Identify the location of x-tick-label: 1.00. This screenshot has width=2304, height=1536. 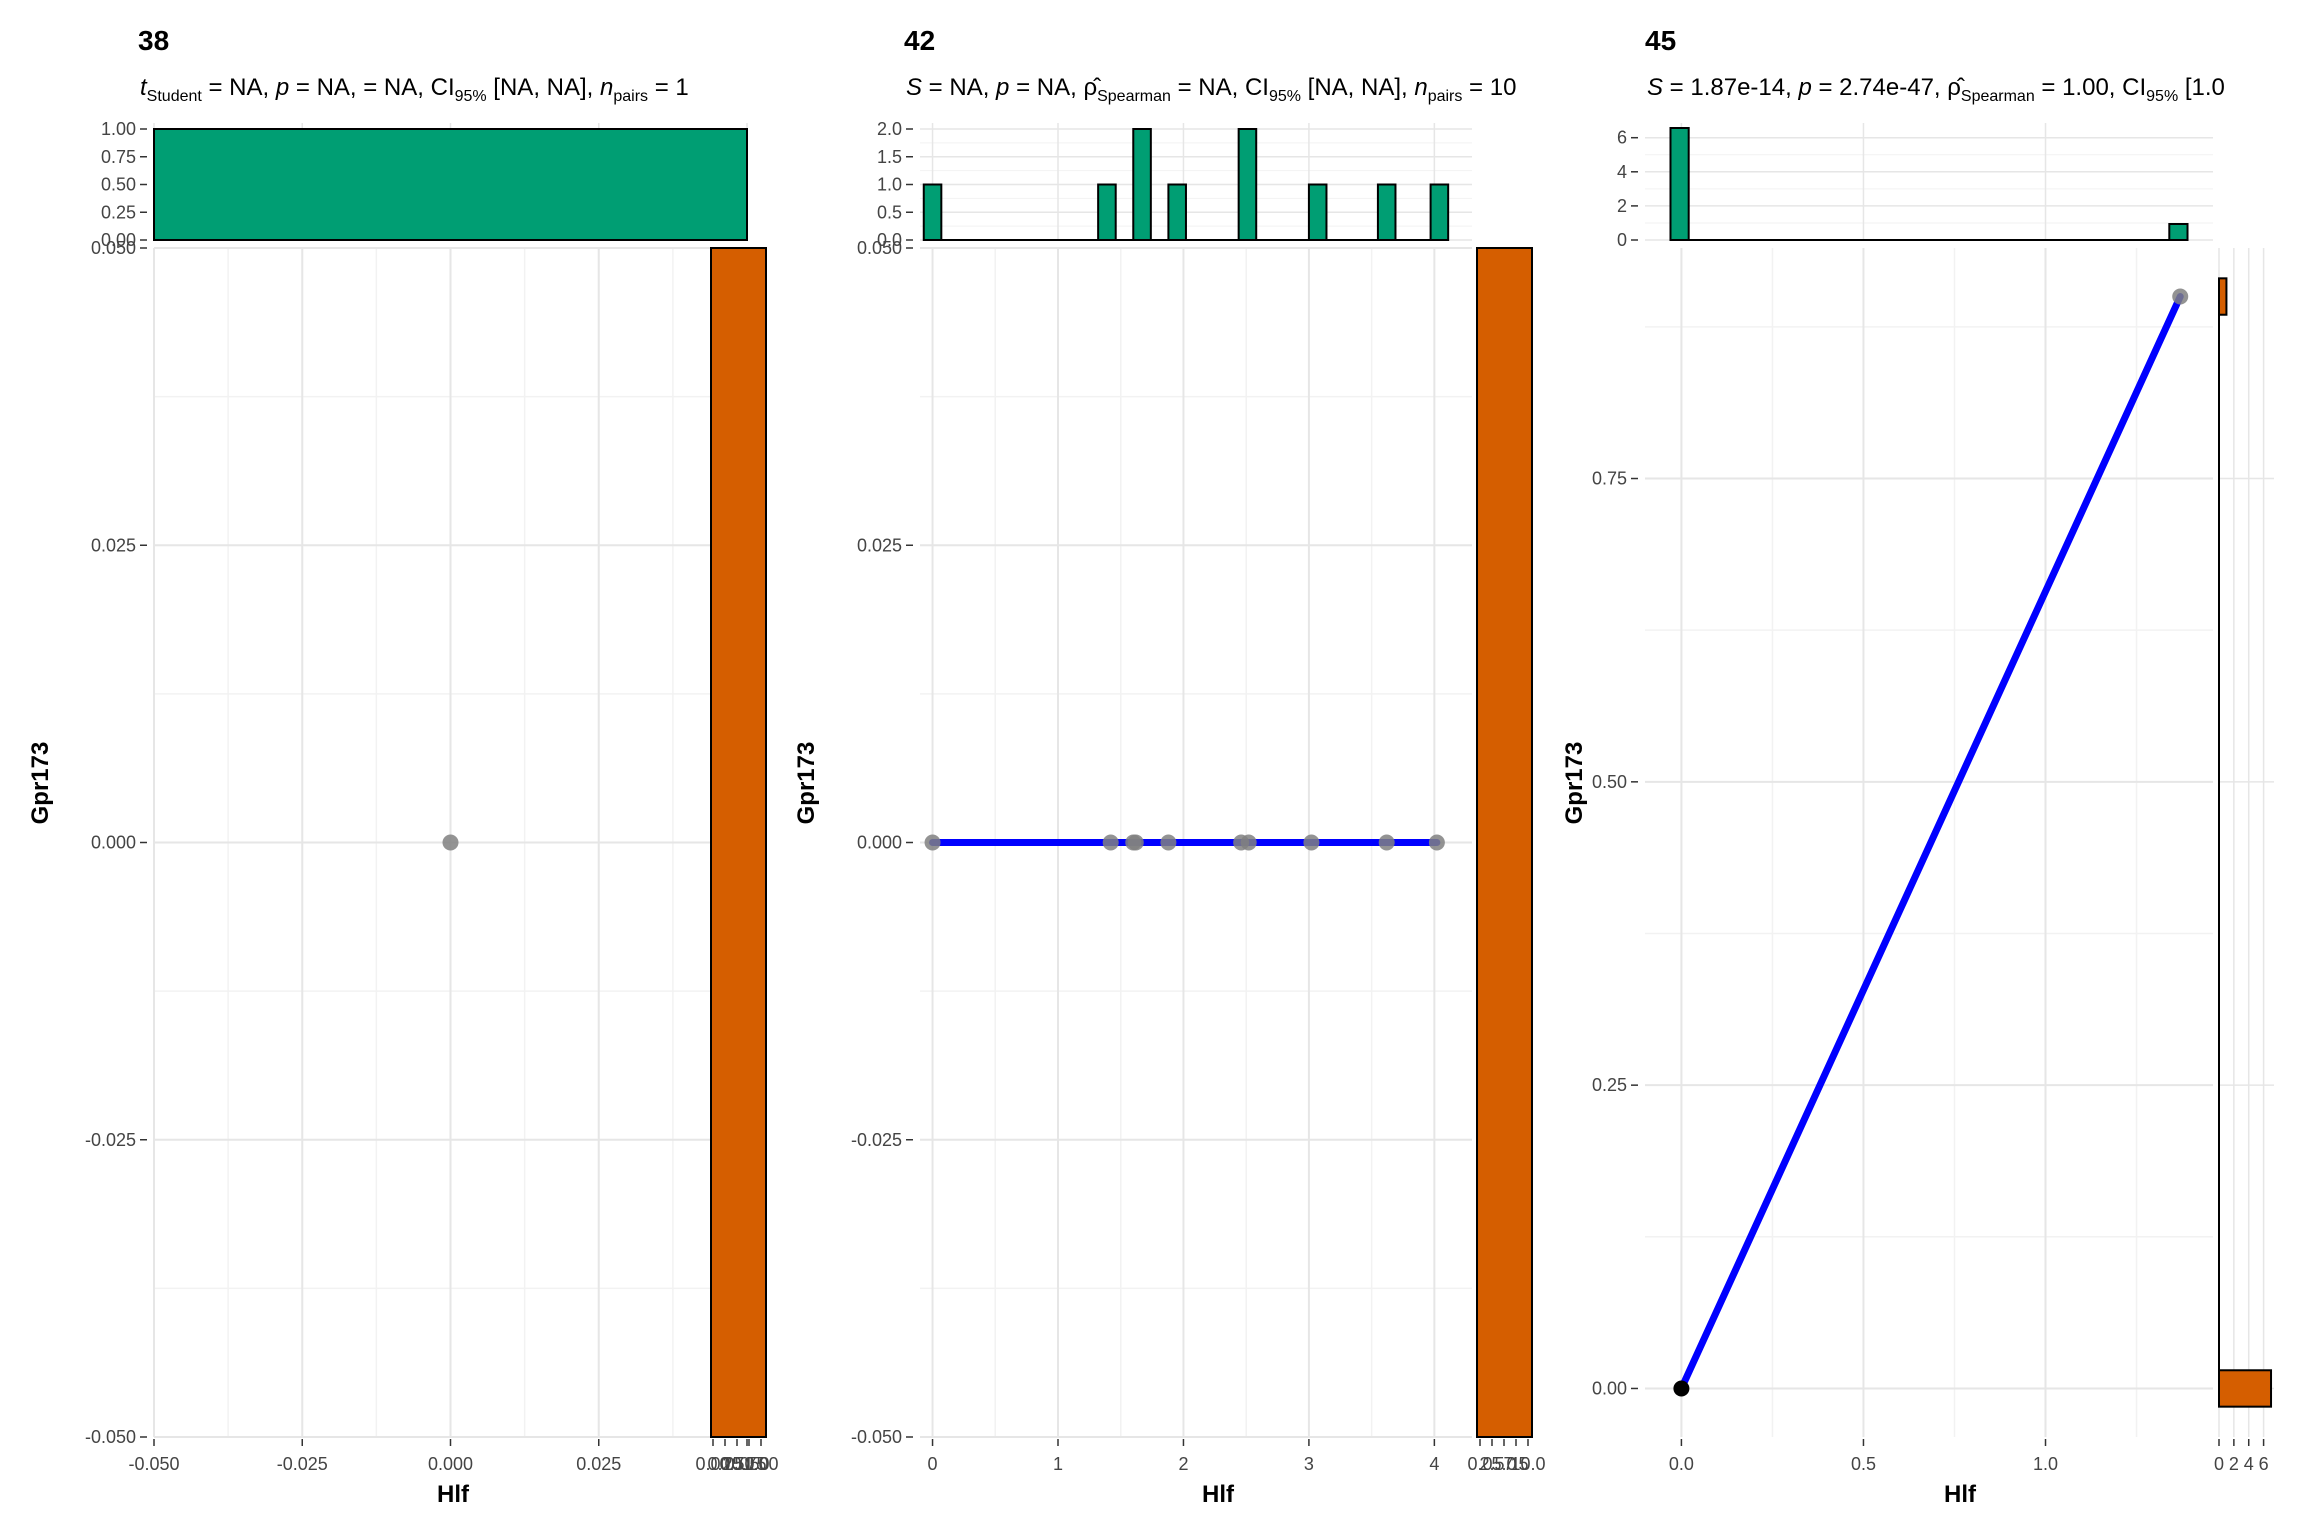
(760, 1464).